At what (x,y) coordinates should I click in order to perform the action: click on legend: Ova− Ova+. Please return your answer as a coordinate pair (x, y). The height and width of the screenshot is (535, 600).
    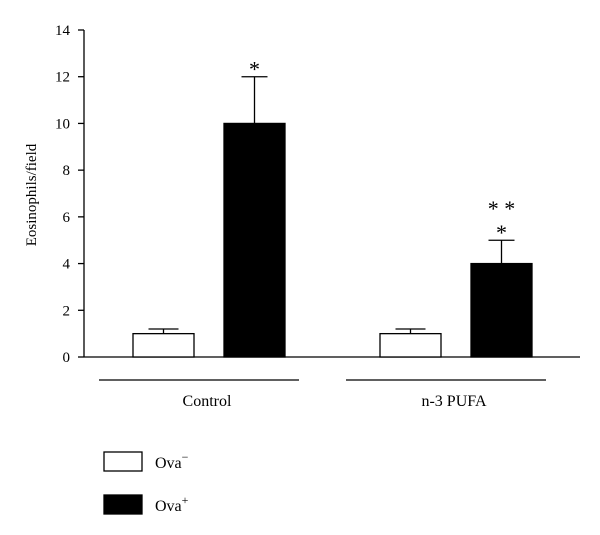
    Looking at the image, I should click on (146, 482).